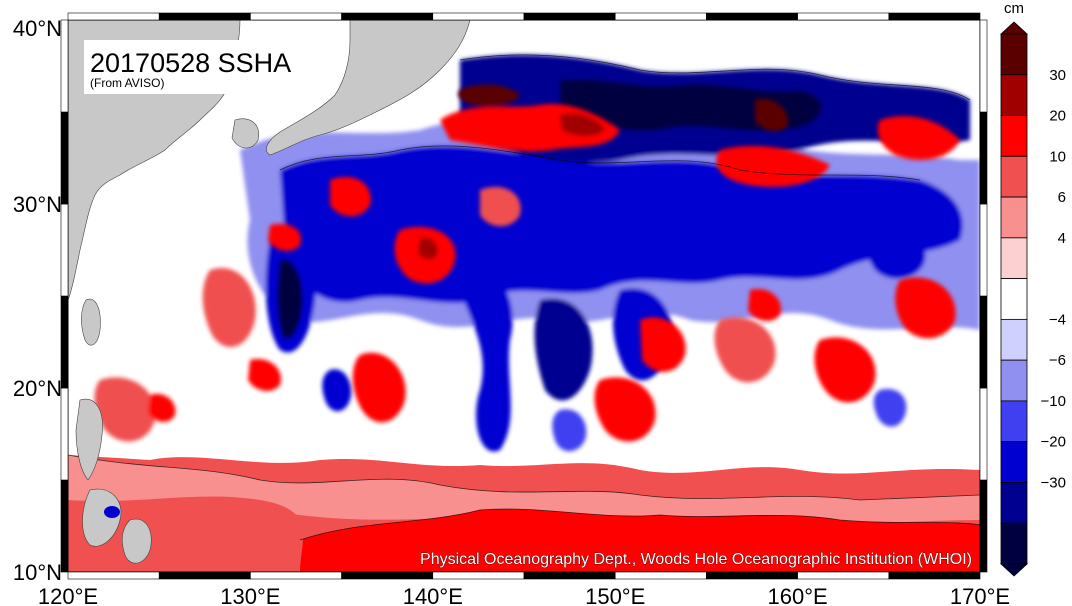  What do you see at coordinates (37, 300) in the screenshot?
I see `y-axis-tick-labels: 40°N 30°N 20°N 10°N` at bounding box center [37, 300].